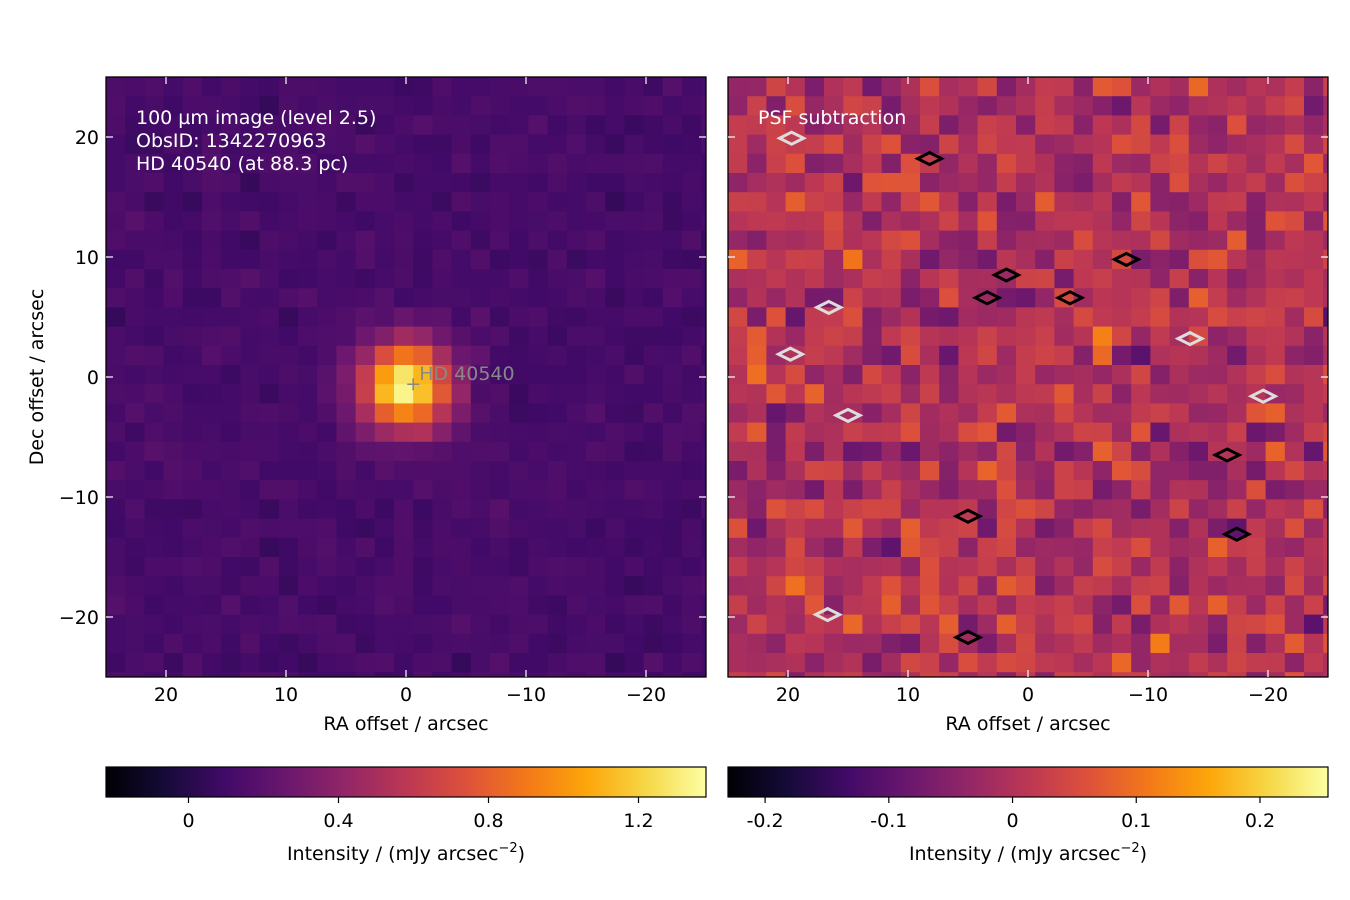 The image size is (1350, 900). I want to click on x-tick-label: −10, so click(1148, 695).